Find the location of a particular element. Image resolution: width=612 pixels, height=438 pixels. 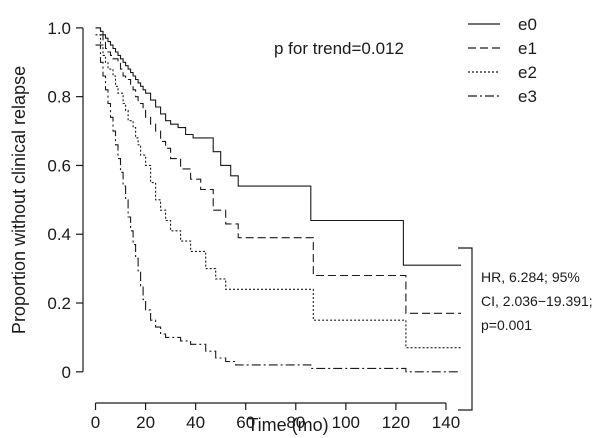

x-tick-label: 40 is located at coordinates (195, 422).